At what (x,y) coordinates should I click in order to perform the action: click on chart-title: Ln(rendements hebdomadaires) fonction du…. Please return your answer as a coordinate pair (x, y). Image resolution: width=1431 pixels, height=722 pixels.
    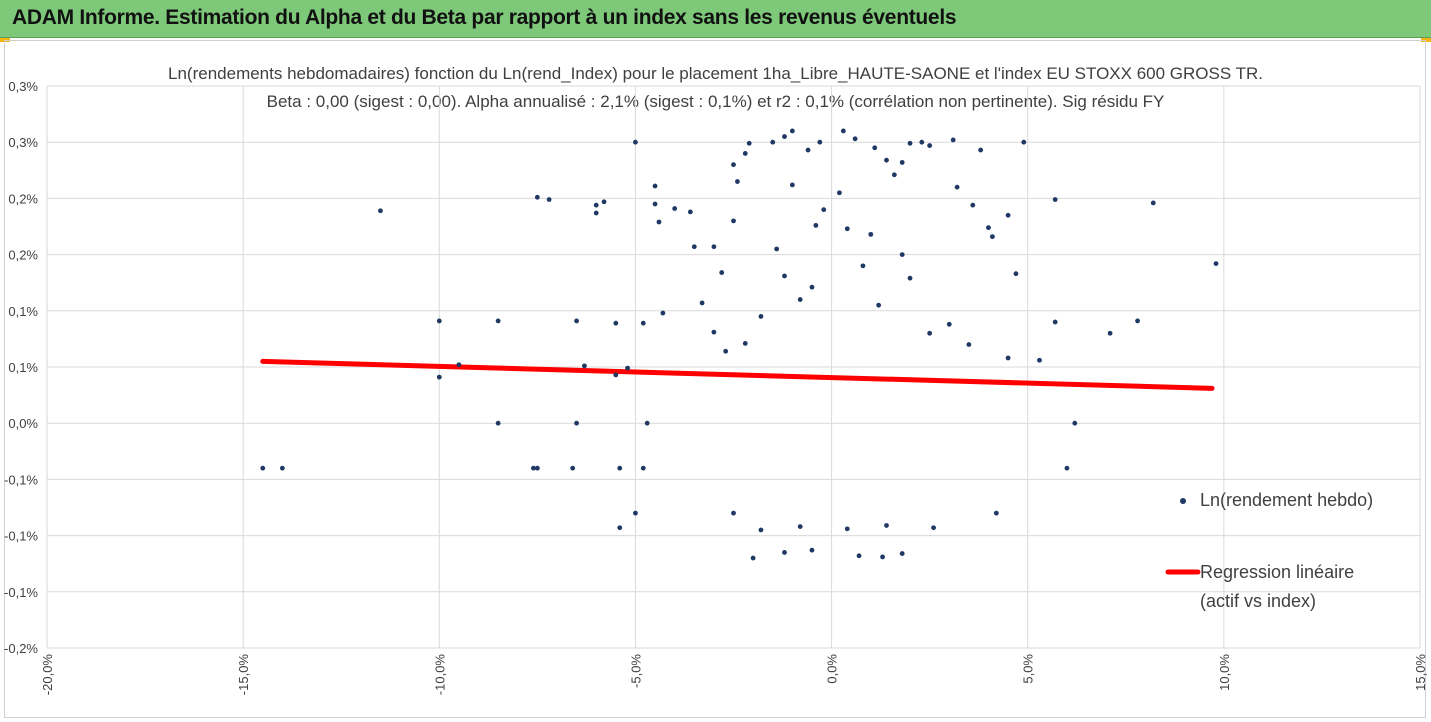
    Looking at the image, I should click on (715, 73).